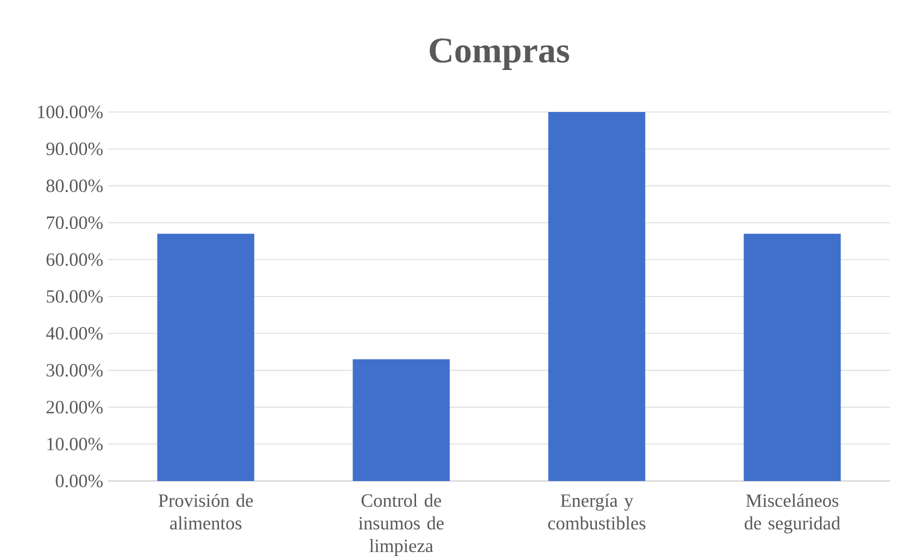  I want to click on y-tick-label: 50.00%, so click(74, 296).